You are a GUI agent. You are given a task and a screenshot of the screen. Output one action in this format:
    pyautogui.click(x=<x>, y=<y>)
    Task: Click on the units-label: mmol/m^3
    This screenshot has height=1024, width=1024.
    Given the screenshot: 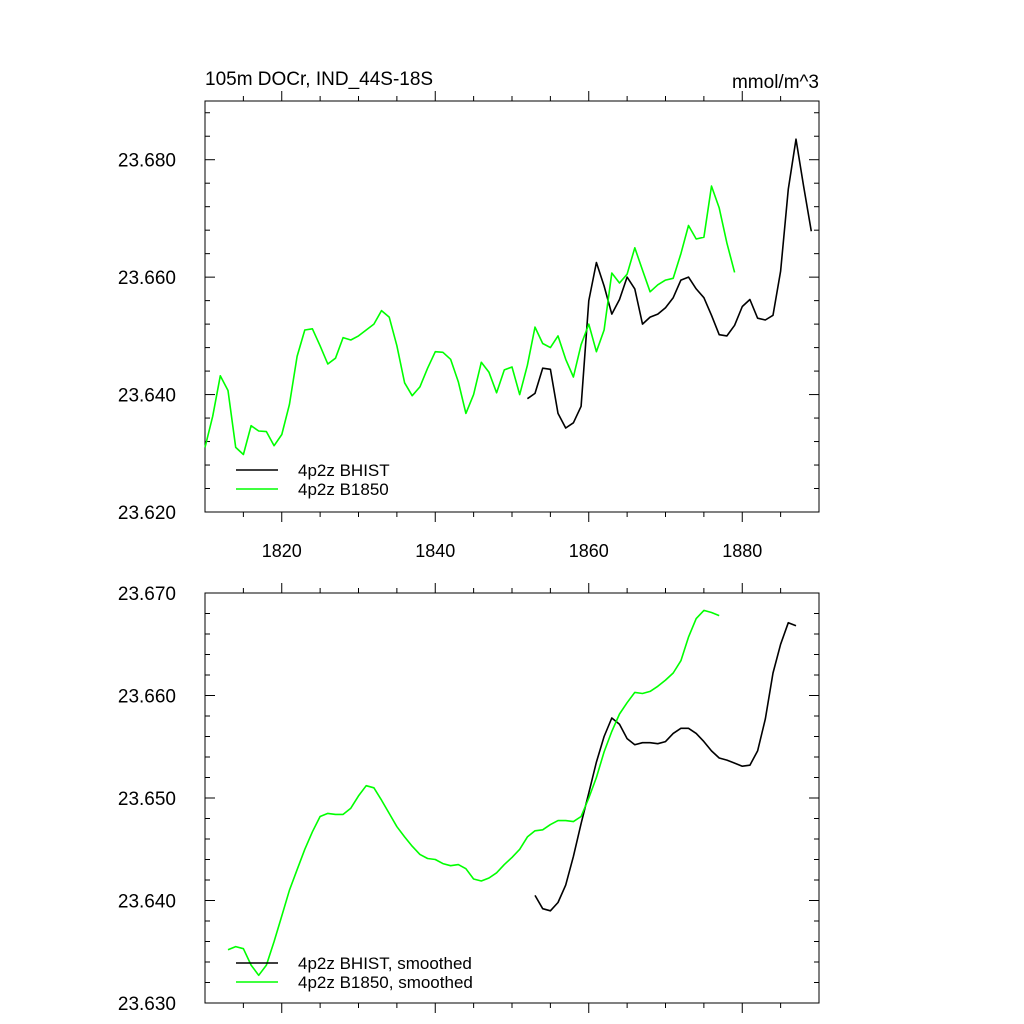 What is the action you would take?
    pyautogui.click(x=775, y=82)
    